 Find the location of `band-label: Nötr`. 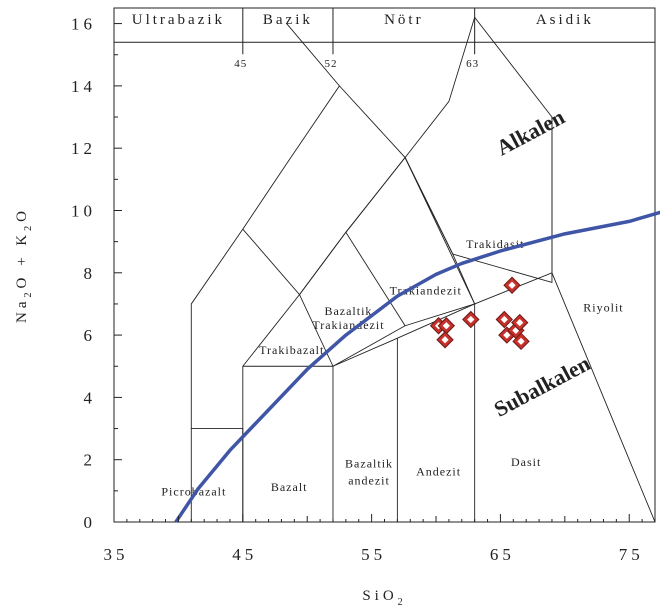

band-label: Nötr is located at coordinates (404, 20).